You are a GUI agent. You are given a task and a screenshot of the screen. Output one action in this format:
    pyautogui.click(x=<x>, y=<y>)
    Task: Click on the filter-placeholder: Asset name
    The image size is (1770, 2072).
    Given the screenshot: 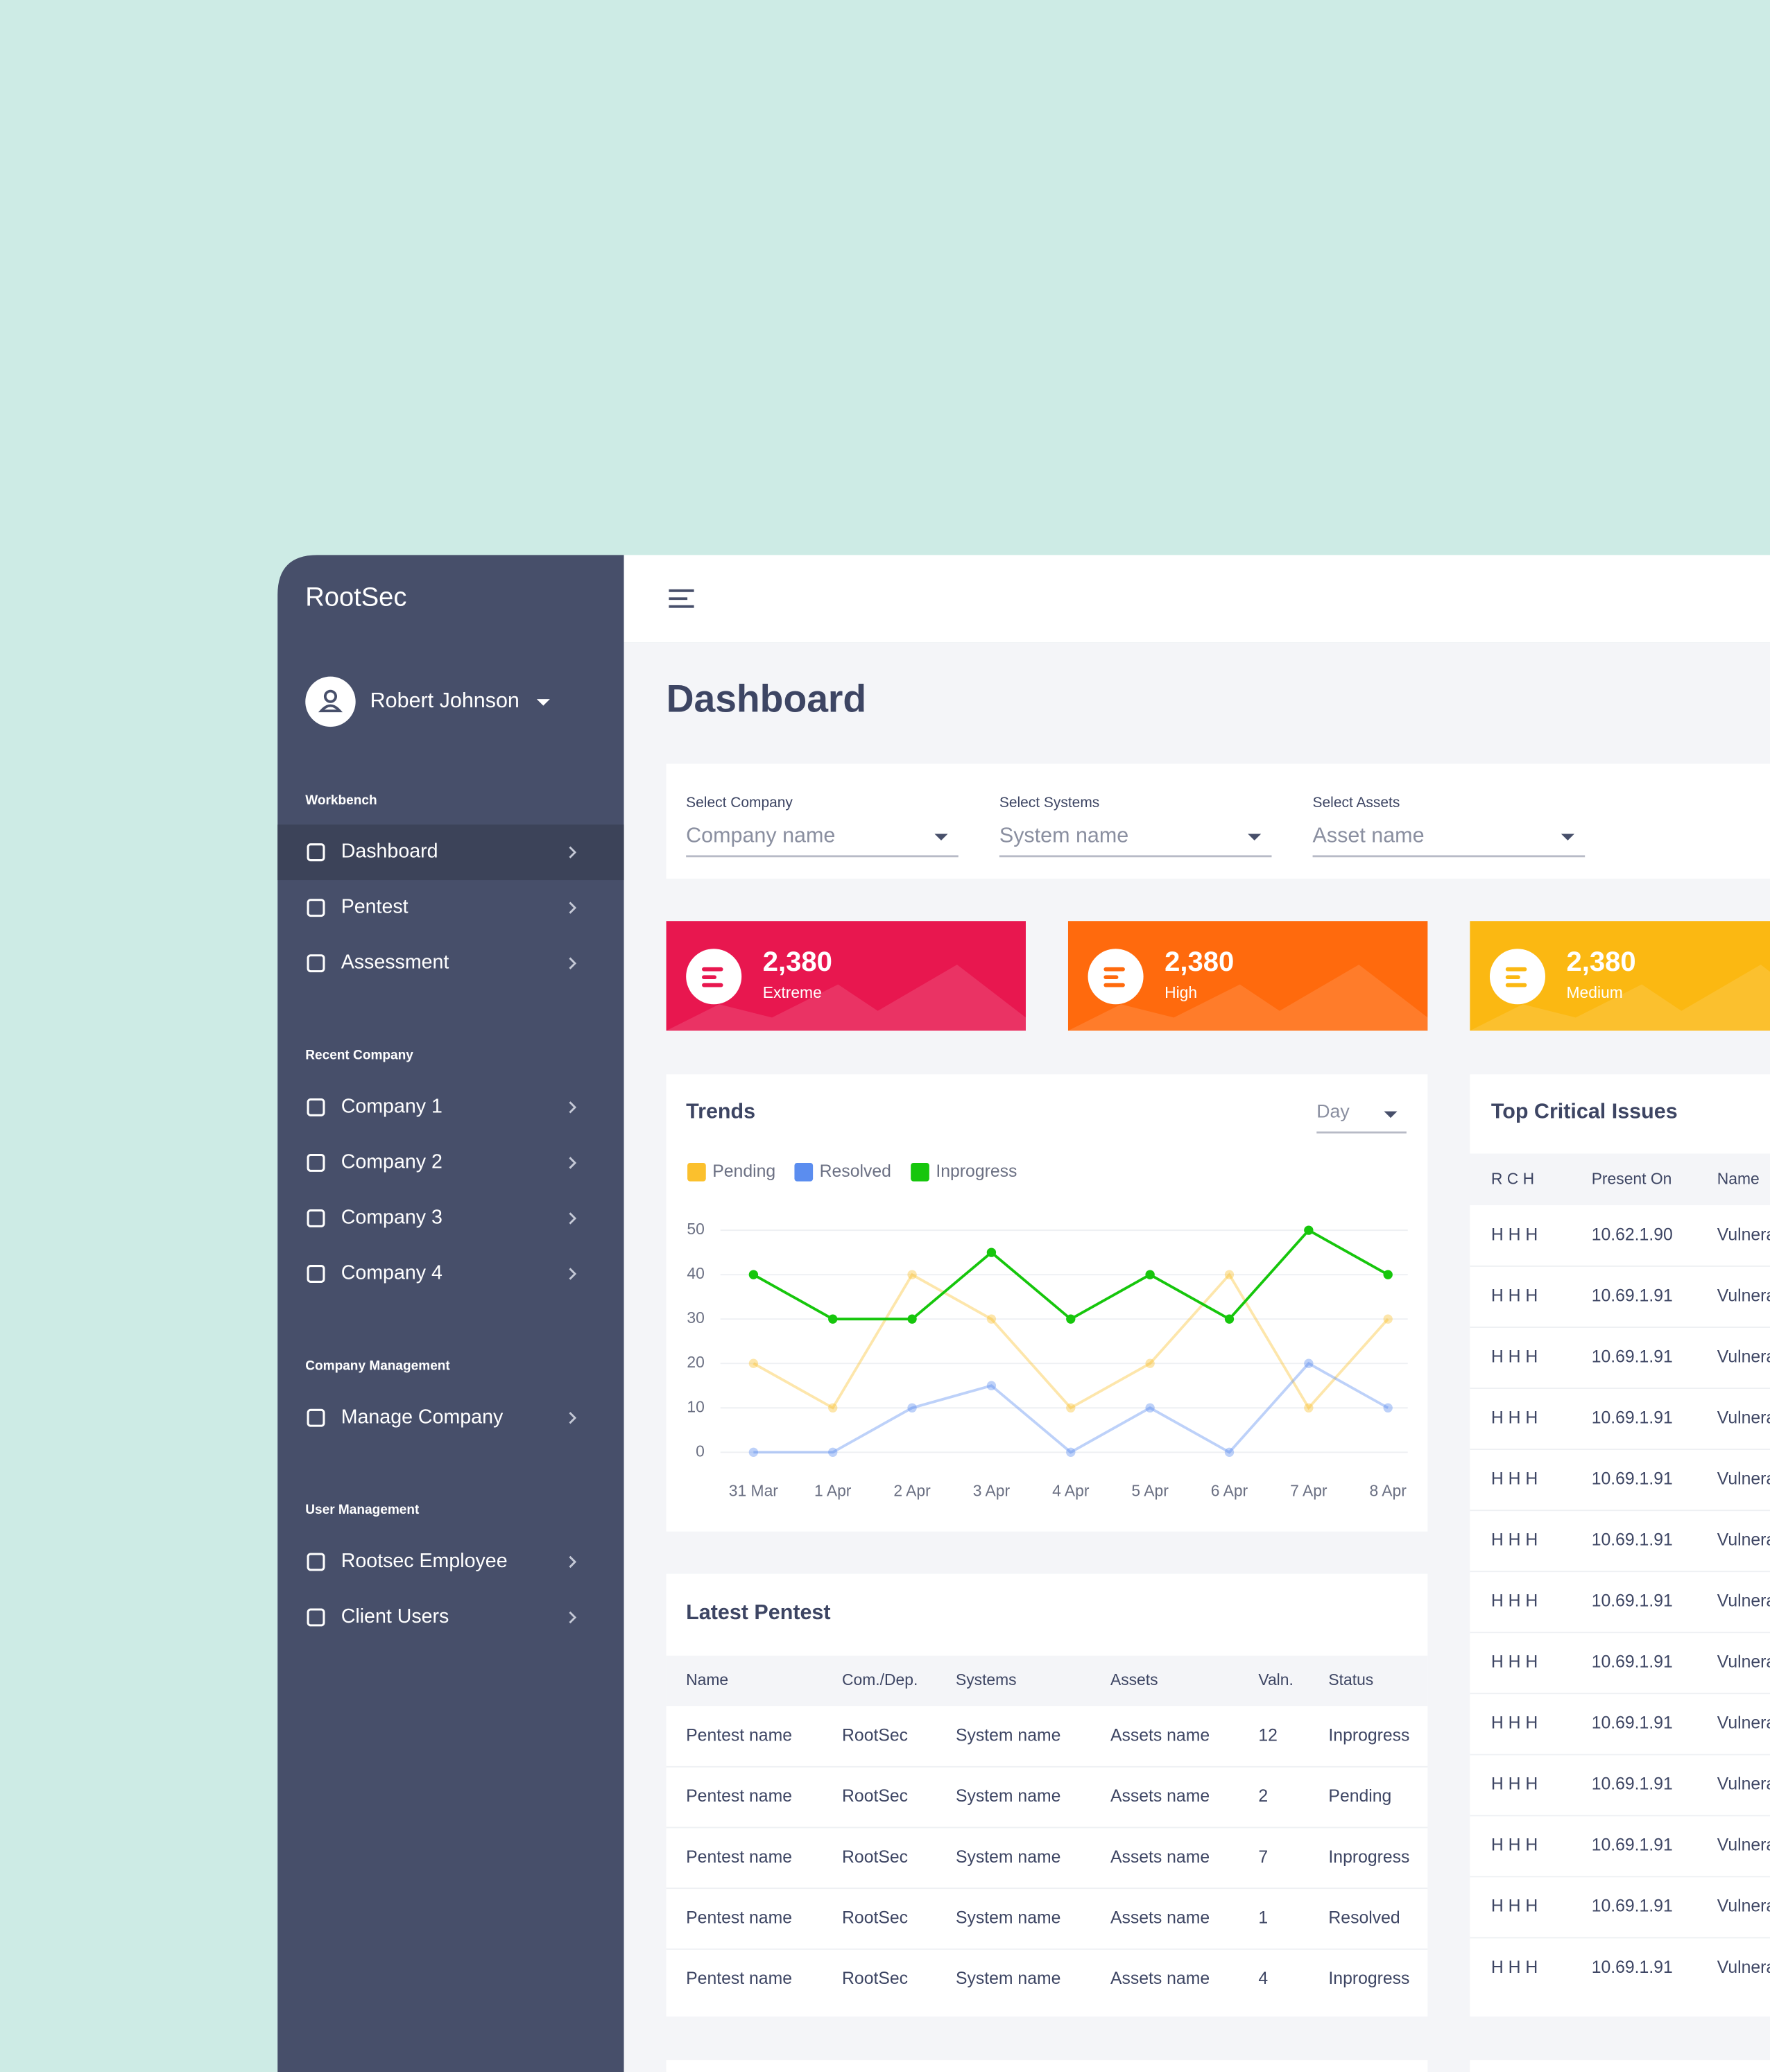 What is the action you would take?
    pyautogui.click(x=1369, y=835)
    